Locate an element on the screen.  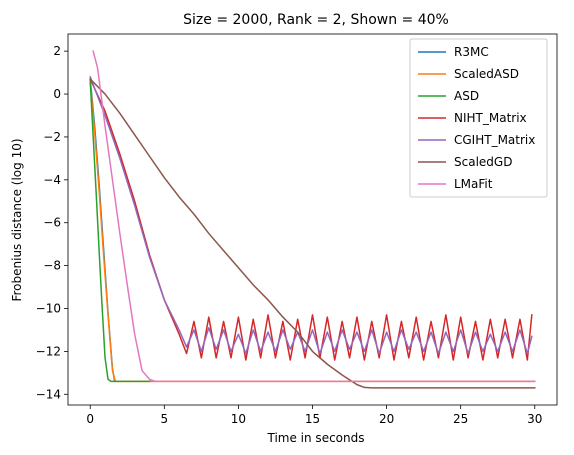
y-tick-label: 2 is located at coordinates (57, 51).